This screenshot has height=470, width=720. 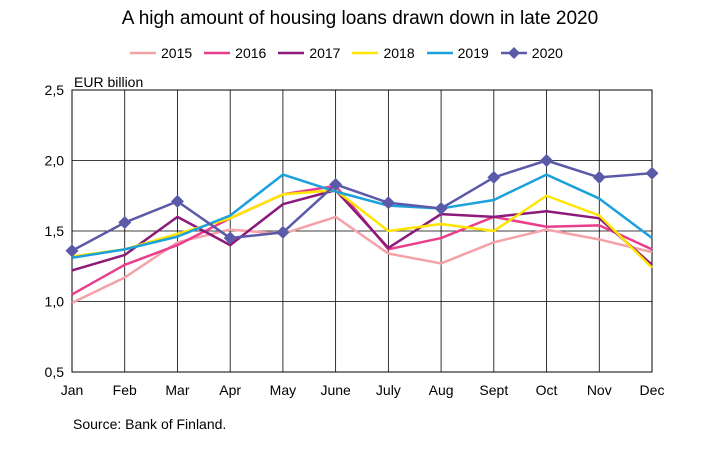 What do you see at coordinates (399, 53) in the screenshot?
I see `legend-label: 2018` at bounding box center [399, 53].